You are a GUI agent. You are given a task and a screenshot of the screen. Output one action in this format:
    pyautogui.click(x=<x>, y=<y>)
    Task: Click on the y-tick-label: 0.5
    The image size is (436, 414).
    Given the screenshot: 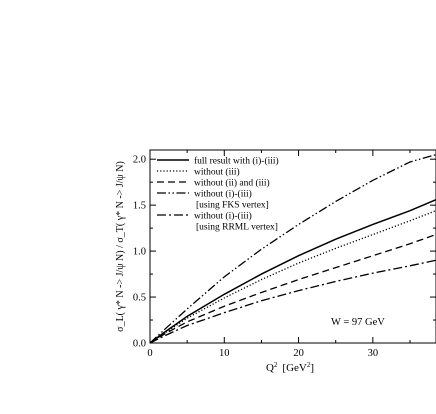 What is the action you would take?
    pyautogui.click(x=139, y=298)
    